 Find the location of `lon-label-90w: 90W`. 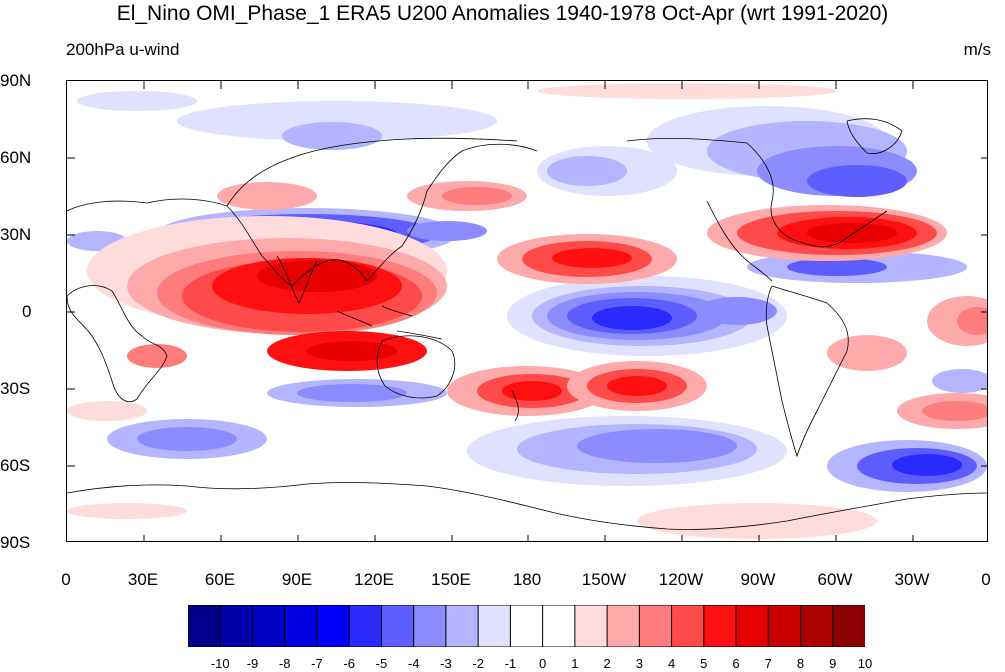

lon-label-90w: 90W is located at coordinates (758, 579).